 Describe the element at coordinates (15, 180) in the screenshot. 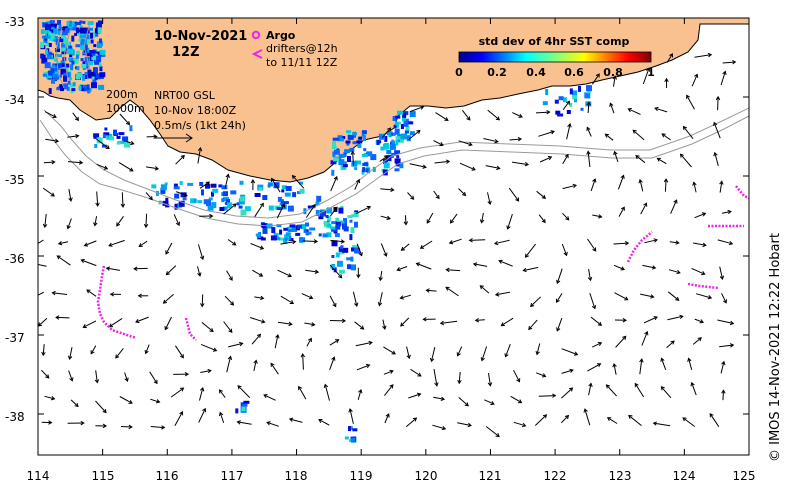

I see `lat-tick-label: -35` at that location.